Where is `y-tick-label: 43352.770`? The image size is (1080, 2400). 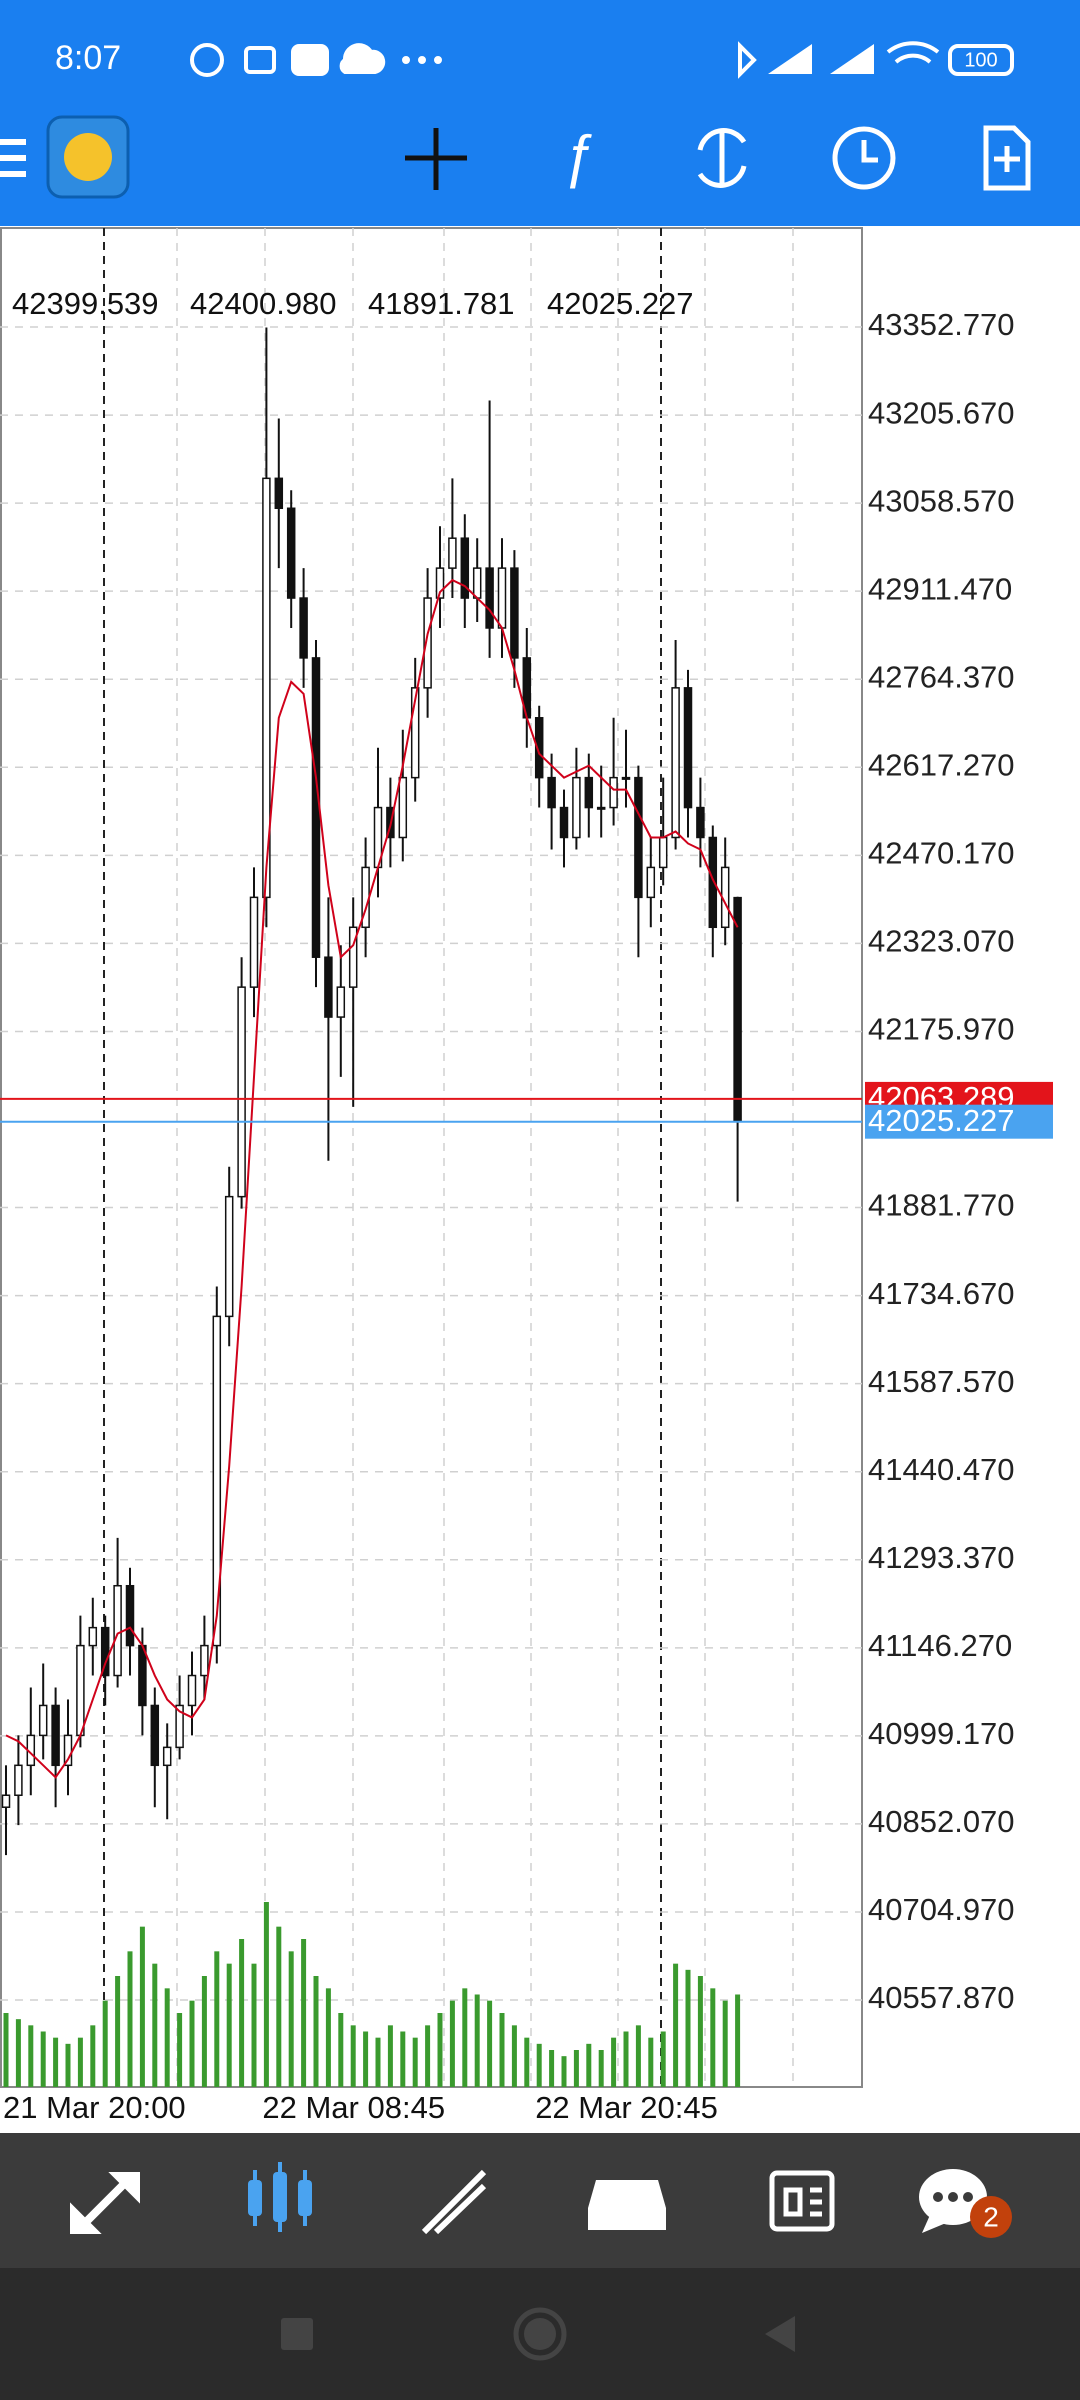
y-tick-label: 43352.770 is located at coordinates (941, 324).